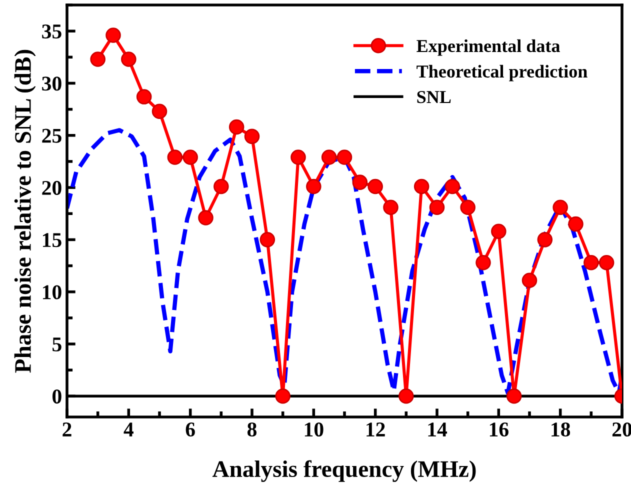  I want to click on y-tick-label: 20, so click(52, 187).